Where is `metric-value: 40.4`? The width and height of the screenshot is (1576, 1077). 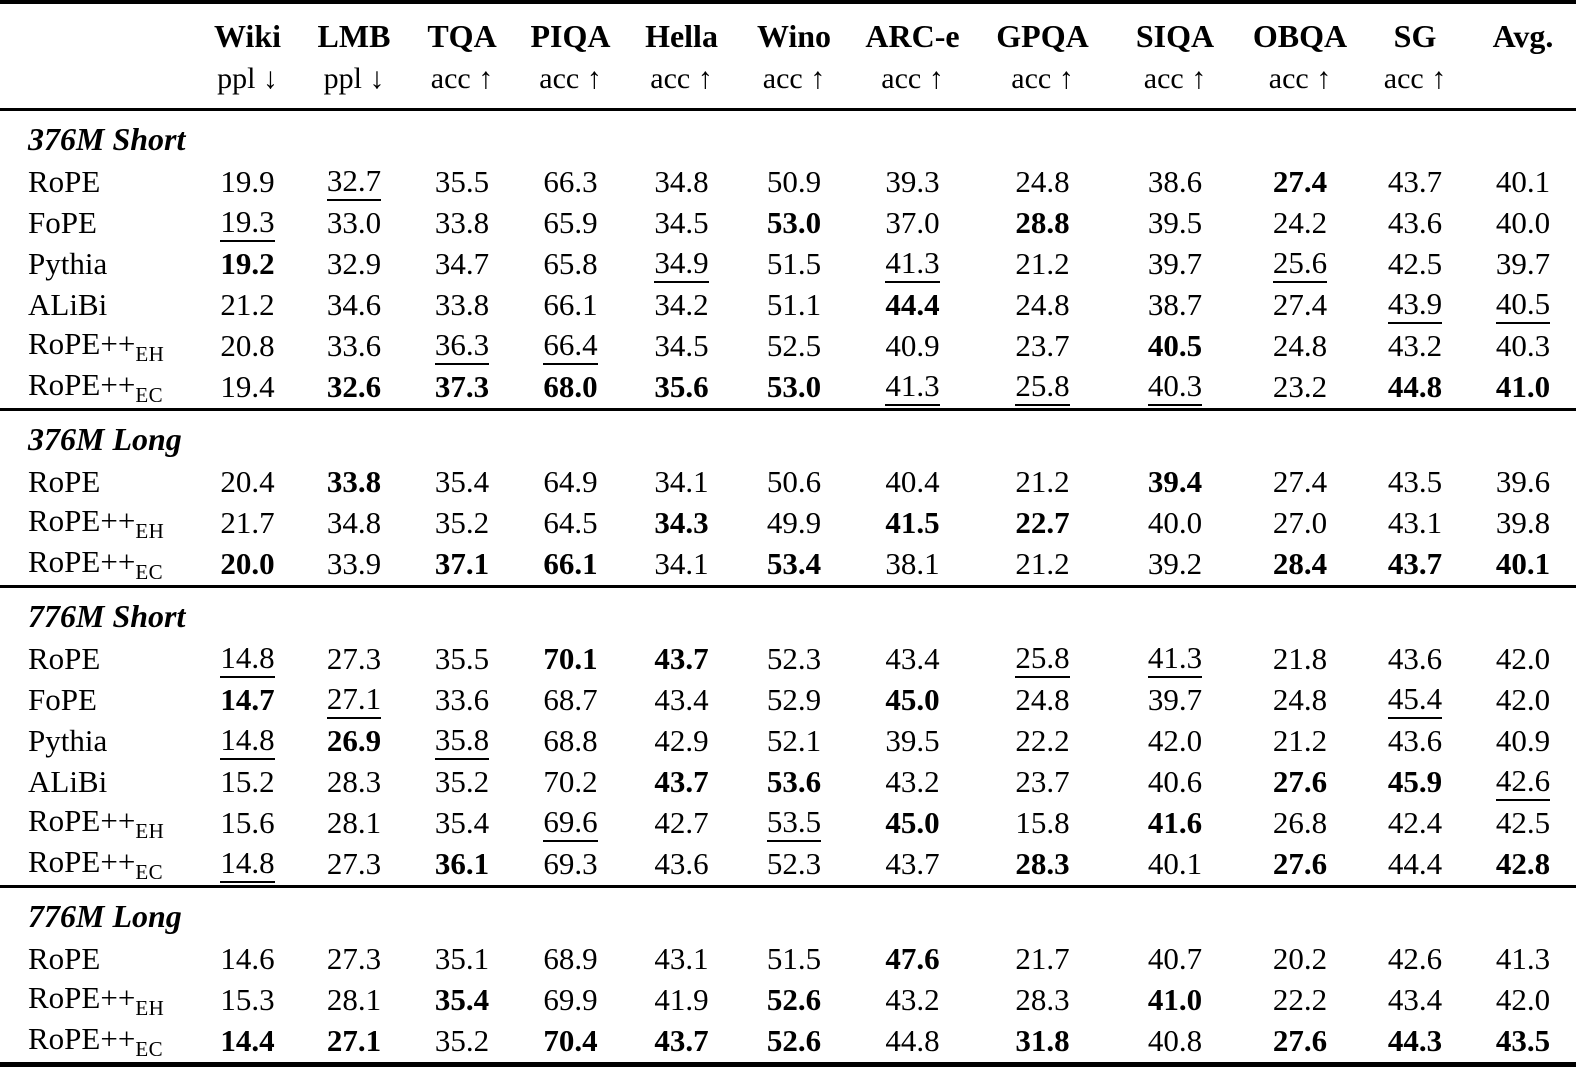 metric-value: 40.4 is located at coordinates (912, 482).